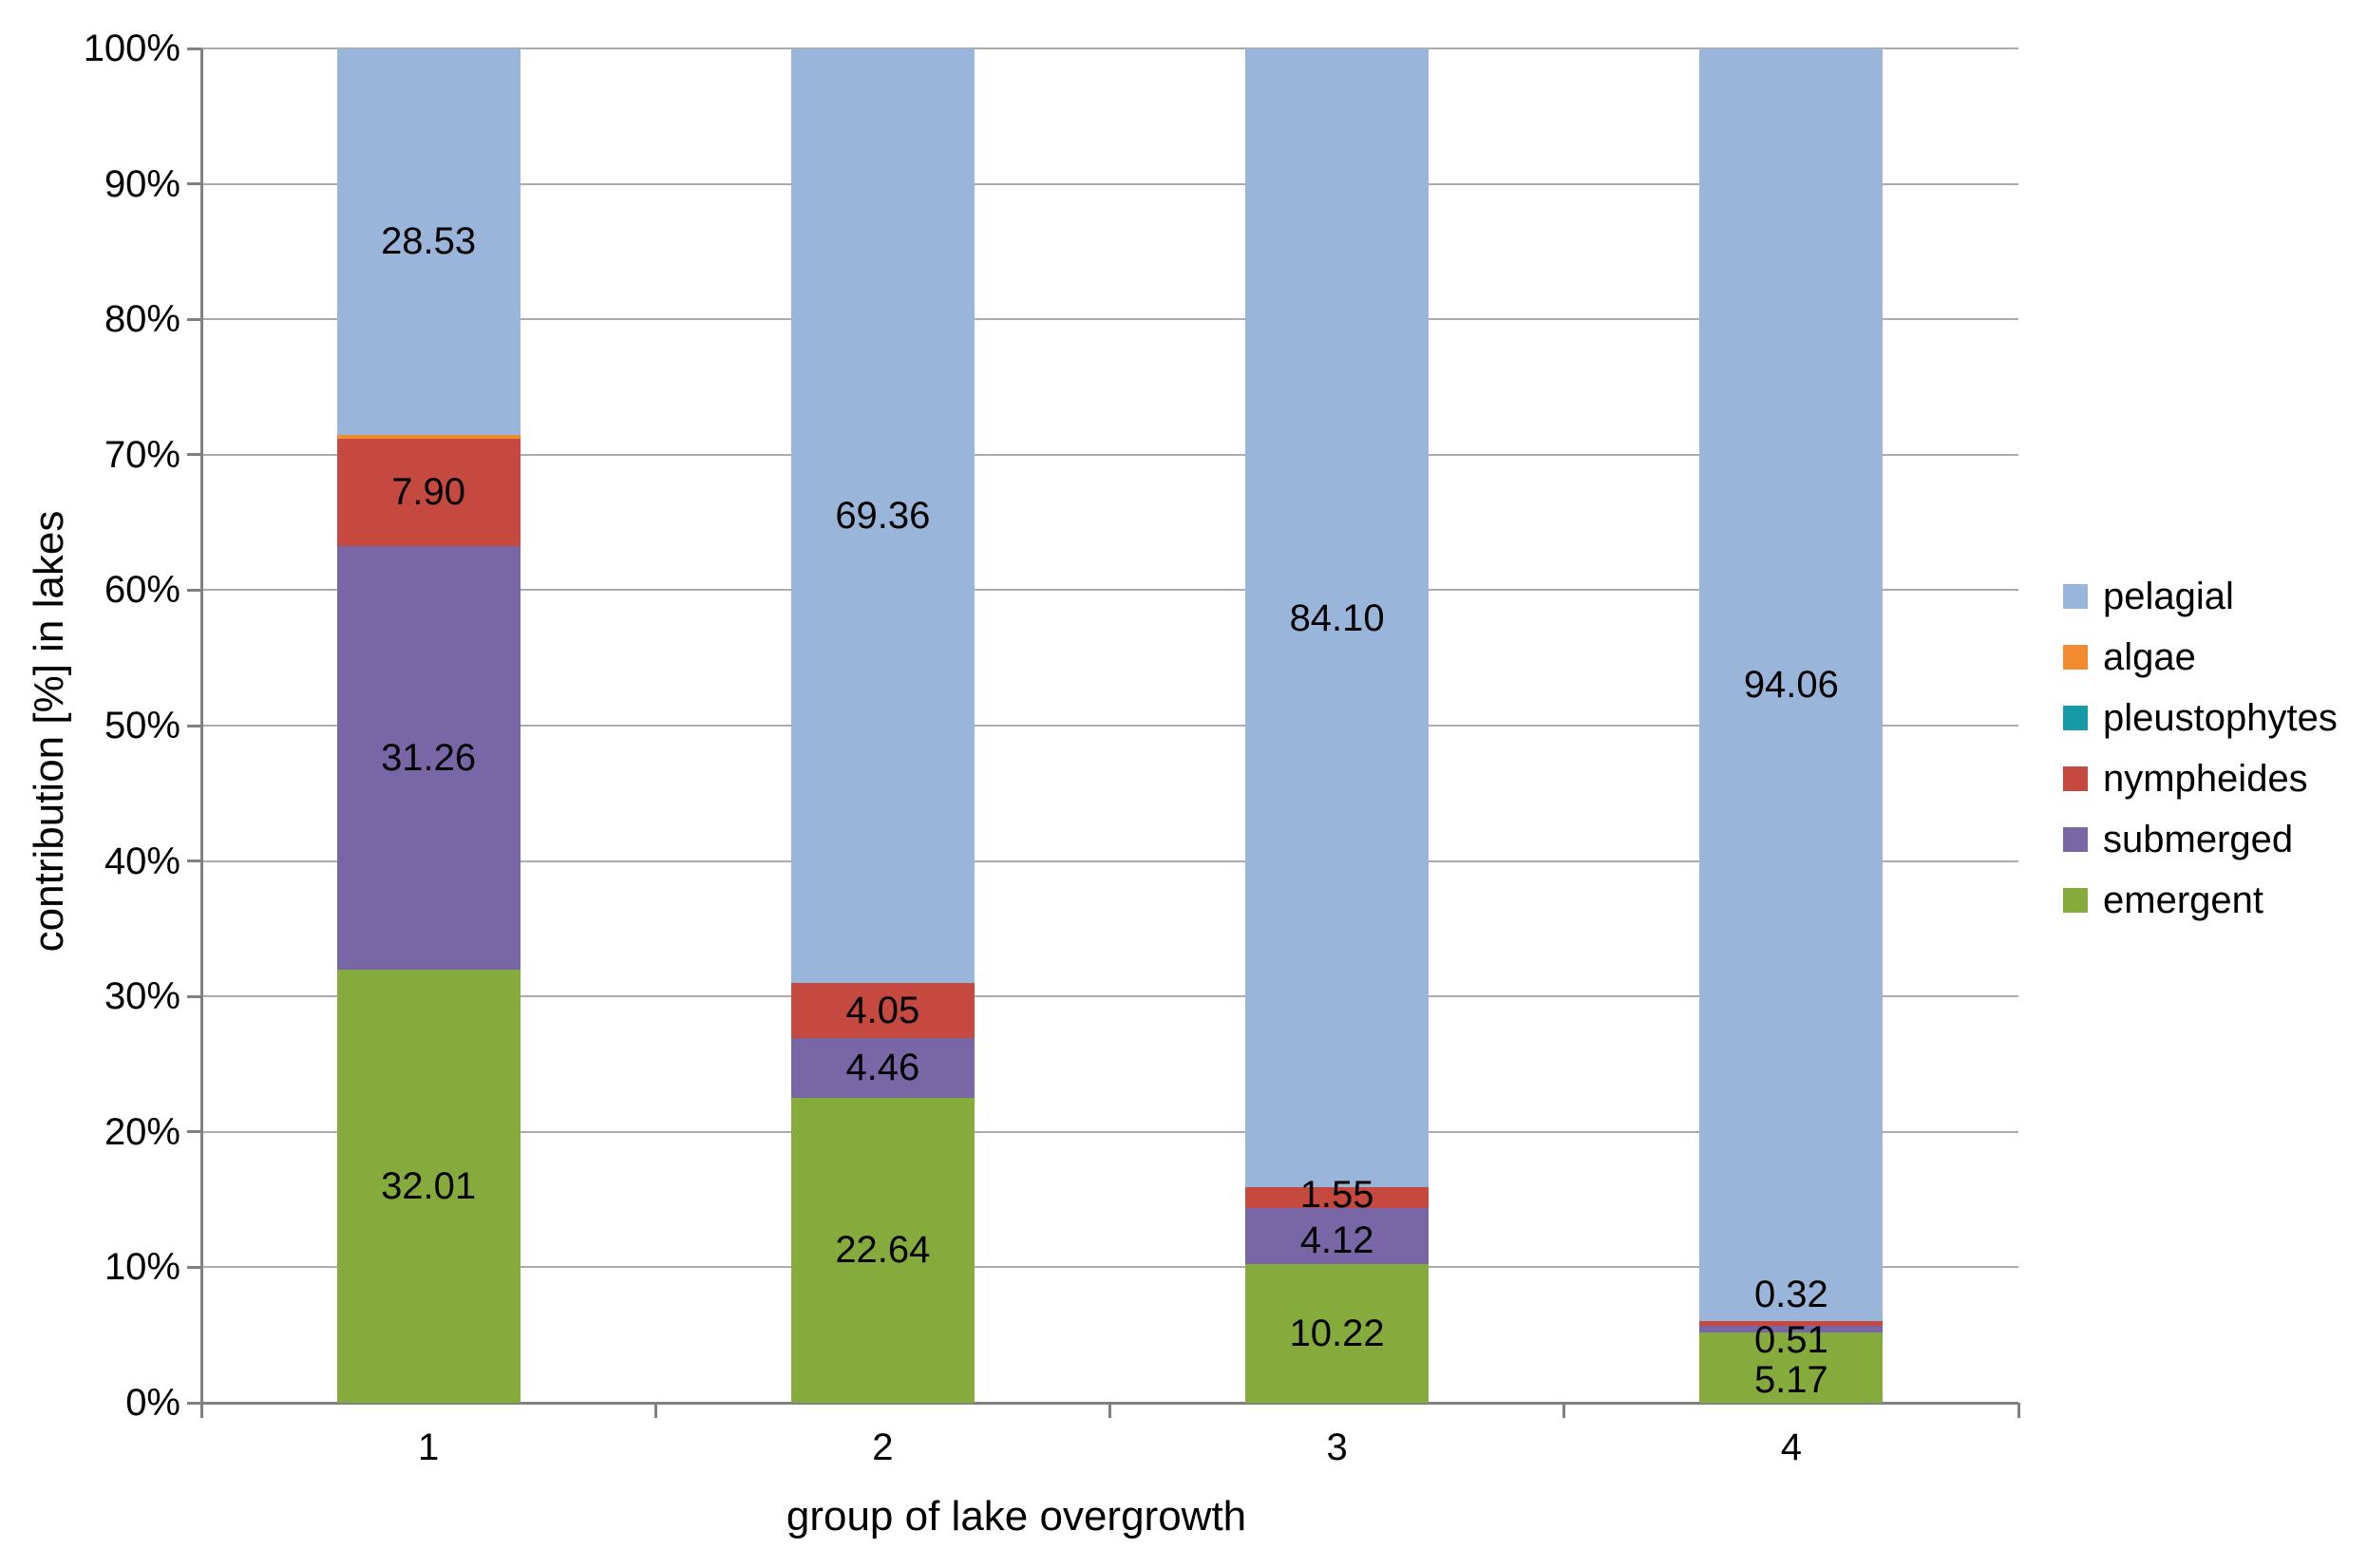  I want to click on gridline-10pct, so click(1110, 1267).